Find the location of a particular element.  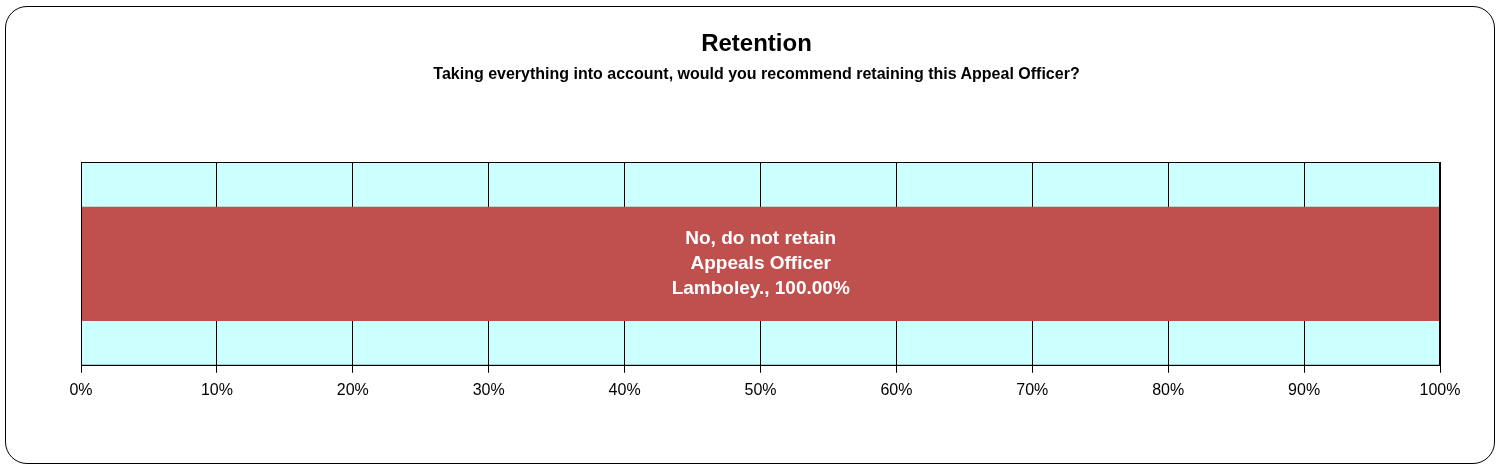

x-tick-label: 0% is located at coordinates (81, 389).